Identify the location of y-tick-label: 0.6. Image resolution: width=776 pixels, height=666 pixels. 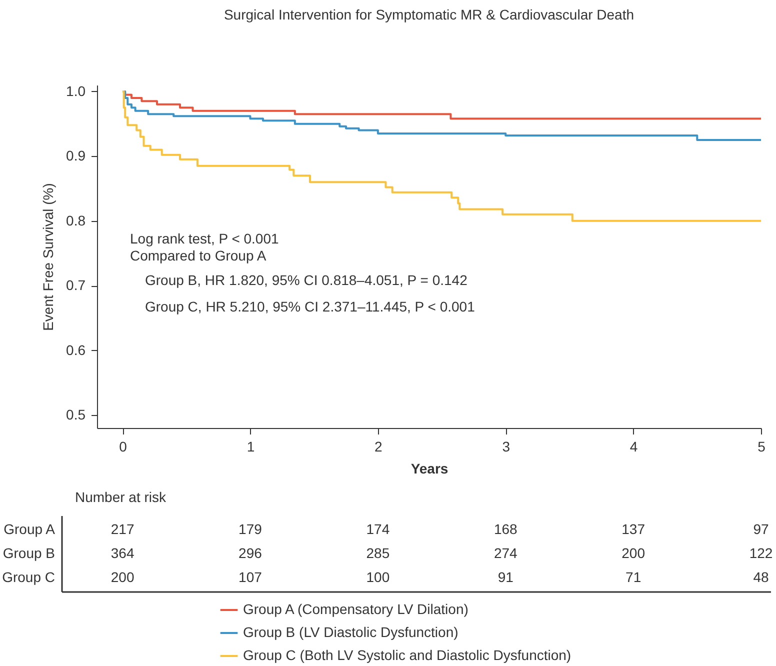
(76, 350).